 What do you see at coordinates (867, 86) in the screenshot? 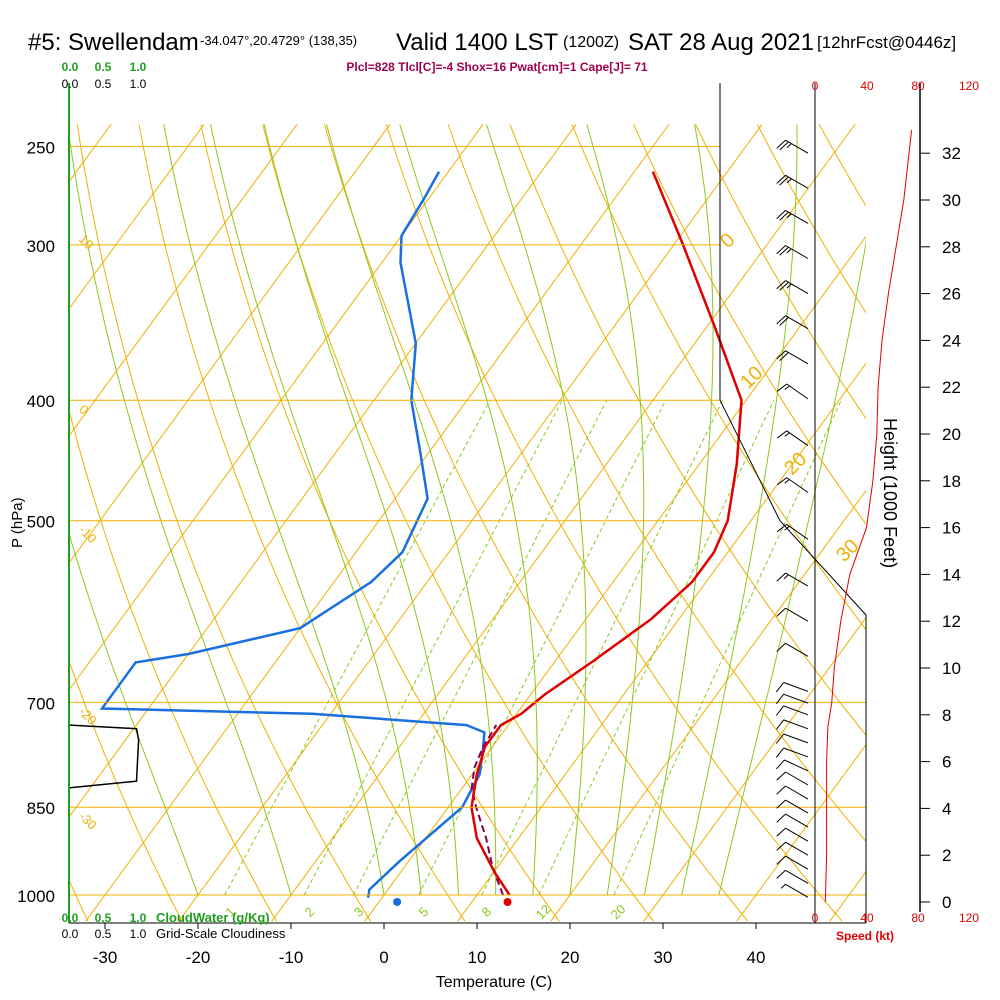
I see `speed-top-tick: 40` at bounding box center [867, 86].